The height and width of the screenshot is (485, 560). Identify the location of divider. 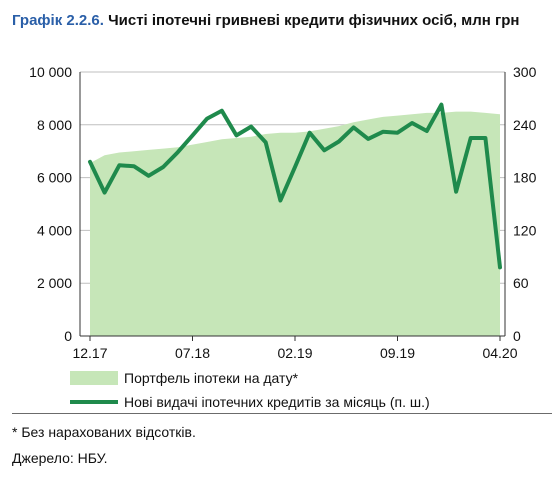
(282, 413).